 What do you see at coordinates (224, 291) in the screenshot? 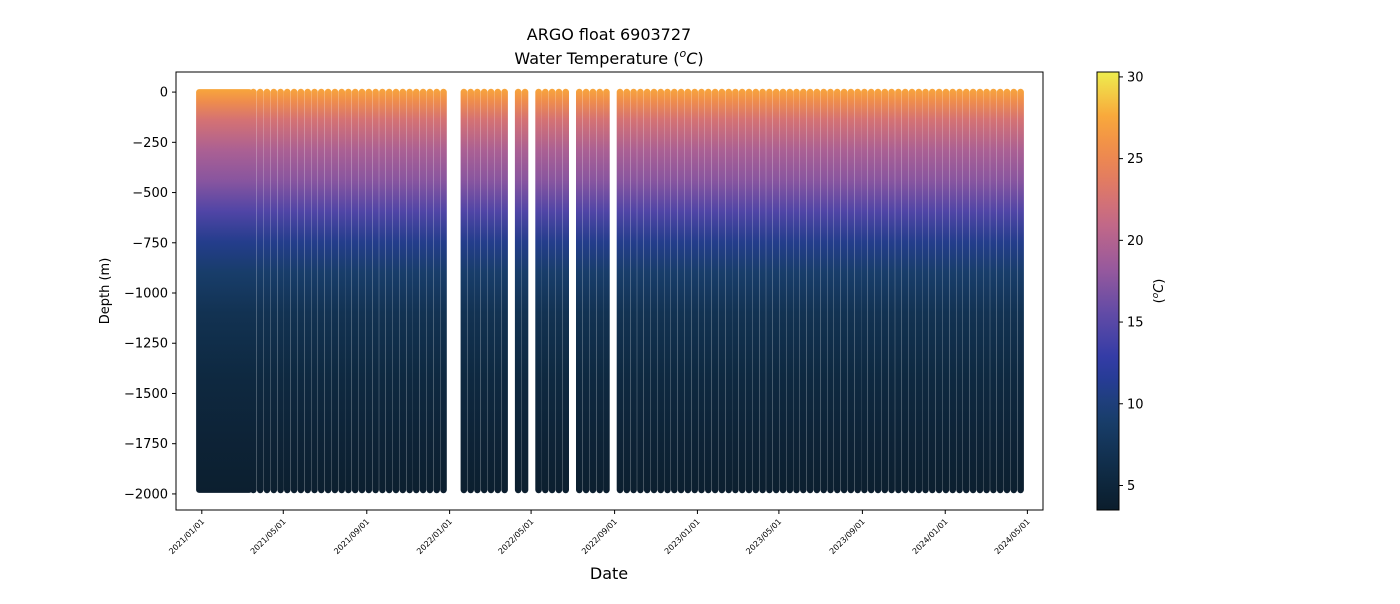
I see `profile-dense-segment` at bounding box center [224, 291].